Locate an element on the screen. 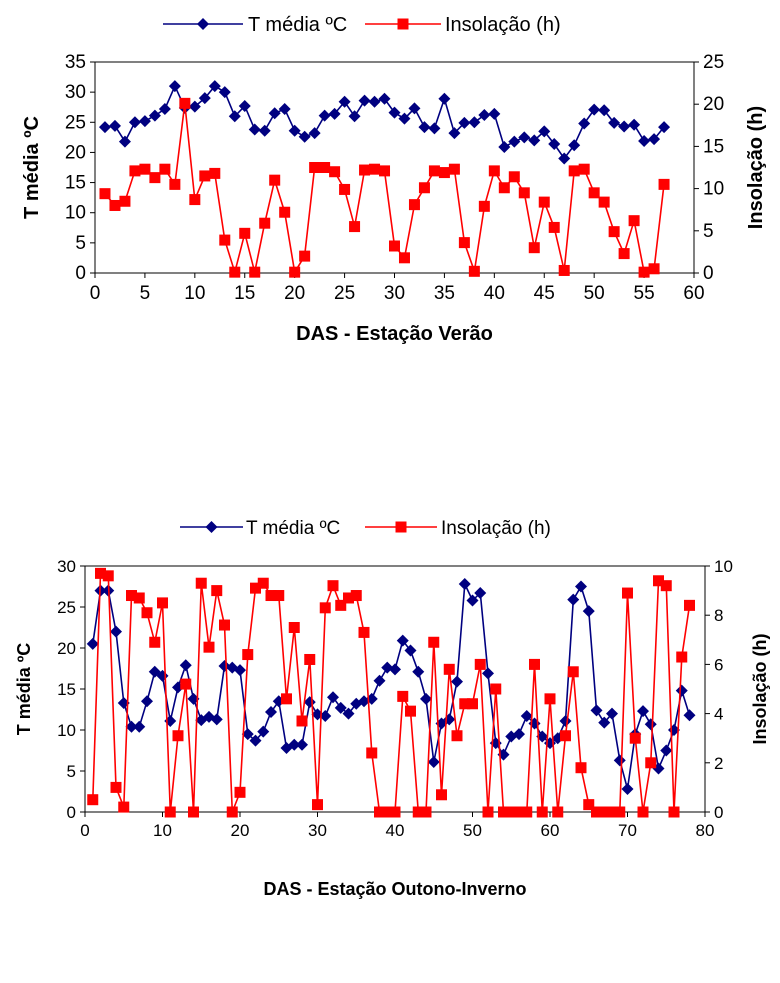 This screenshot has width=780, height=983. x-axis-title: DAS - Estação Outono-Inverno is located at coordinates (394, 889).